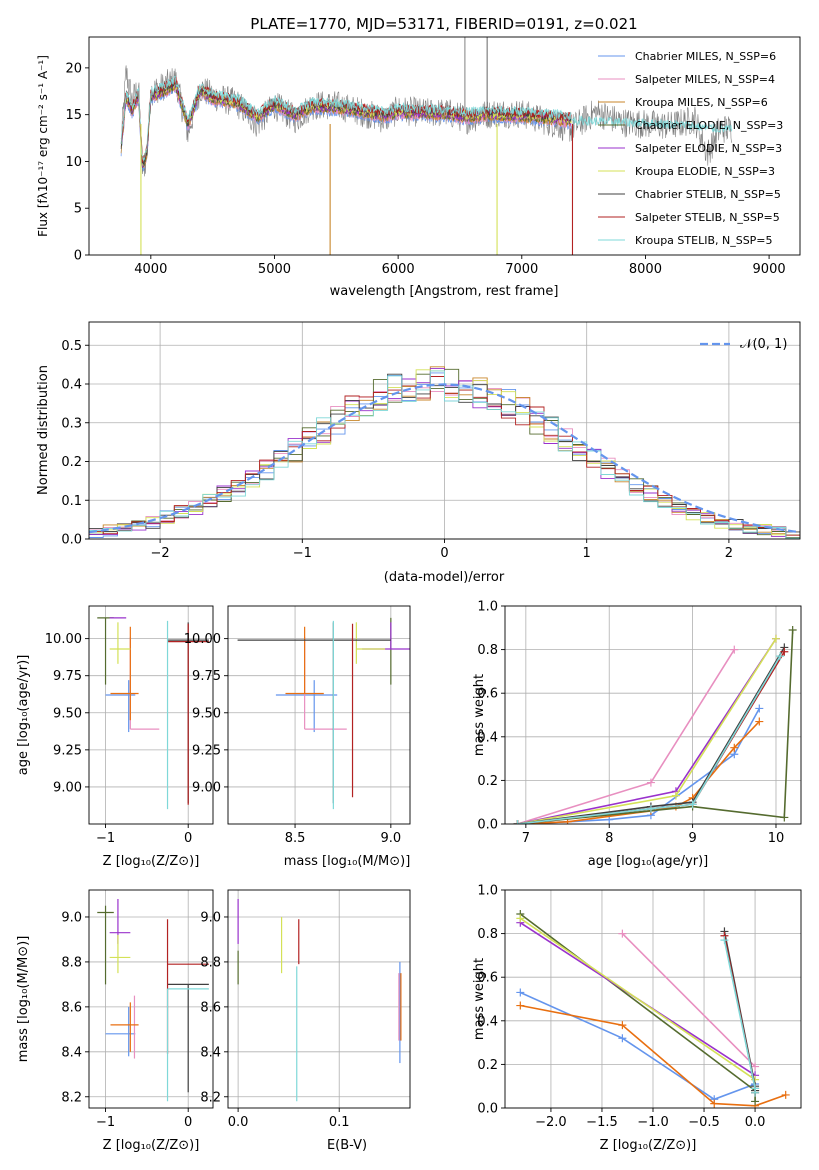 The image size is (819, 1170). I want to click on massweight_vs_Z-panel: −2.0 −1.5 −1.0 −0.5 0.0 0.0 0.2 0.4 0.6 0.8 1.0, so click(639, 1007).